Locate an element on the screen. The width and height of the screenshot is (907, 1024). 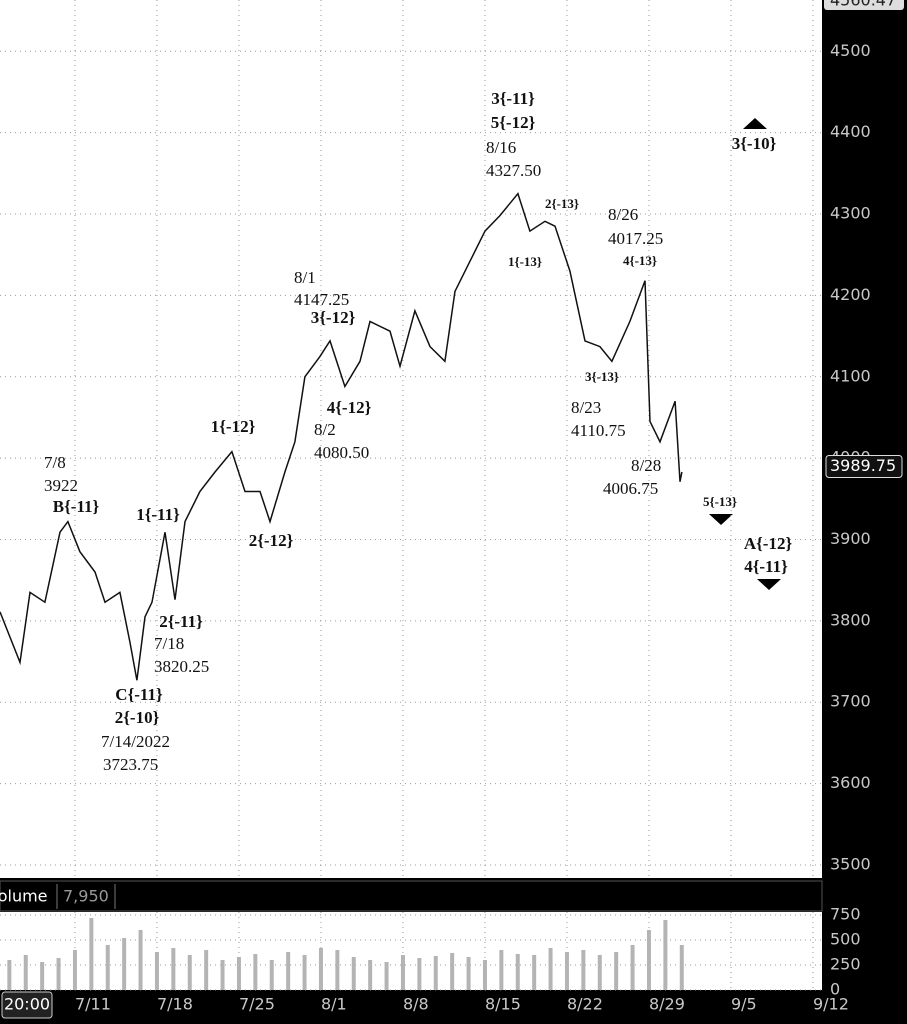
annotation: 4327.50 is located at coordinates (513, 170).